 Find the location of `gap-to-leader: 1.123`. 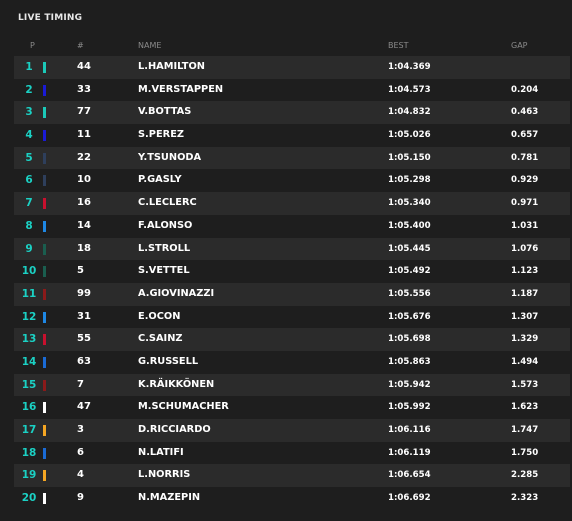

gap-to-leader: 1.123 is located at coordinates (525, 271).